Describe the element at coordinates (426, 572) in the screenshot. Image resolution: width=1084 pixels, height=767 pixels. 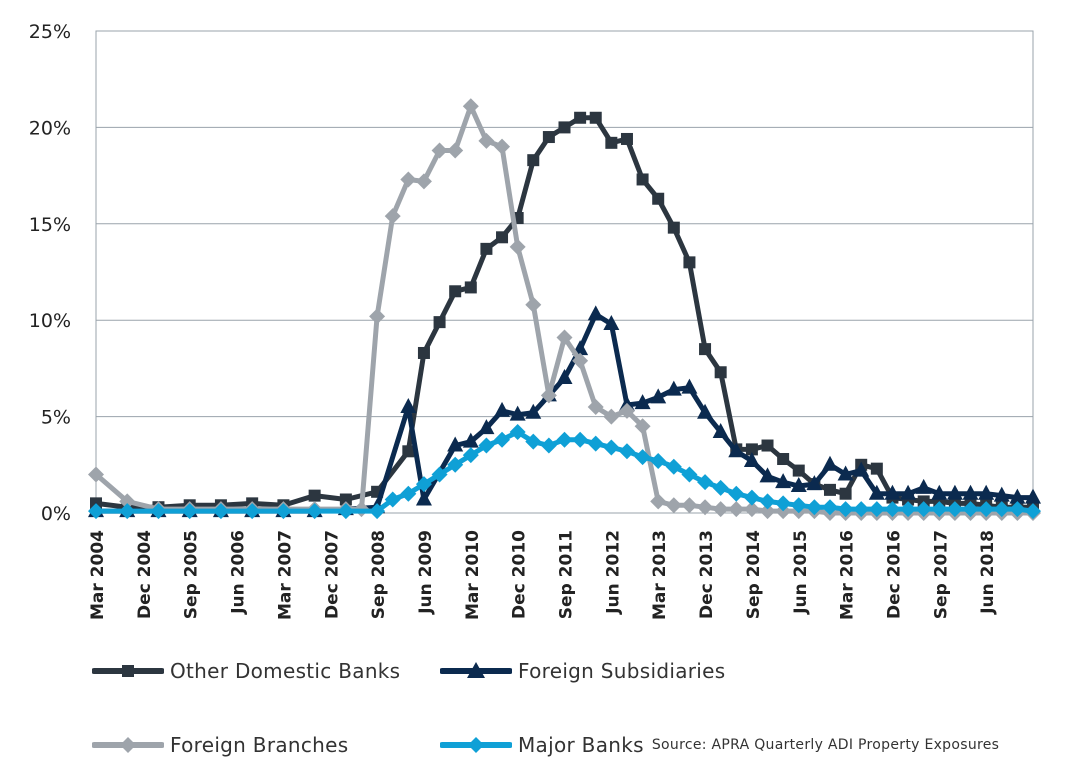
I see `x-tick-label: Jun 2009` at that location.